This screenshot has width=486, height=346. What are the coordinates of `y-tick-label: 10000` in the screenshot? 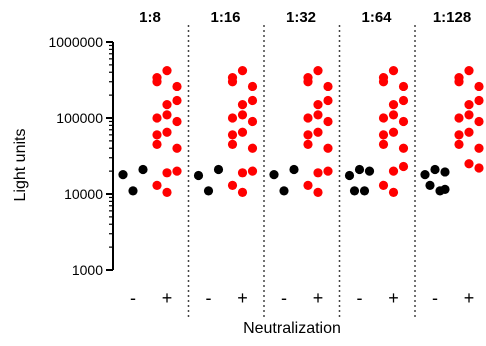 It's located at (83, 194).